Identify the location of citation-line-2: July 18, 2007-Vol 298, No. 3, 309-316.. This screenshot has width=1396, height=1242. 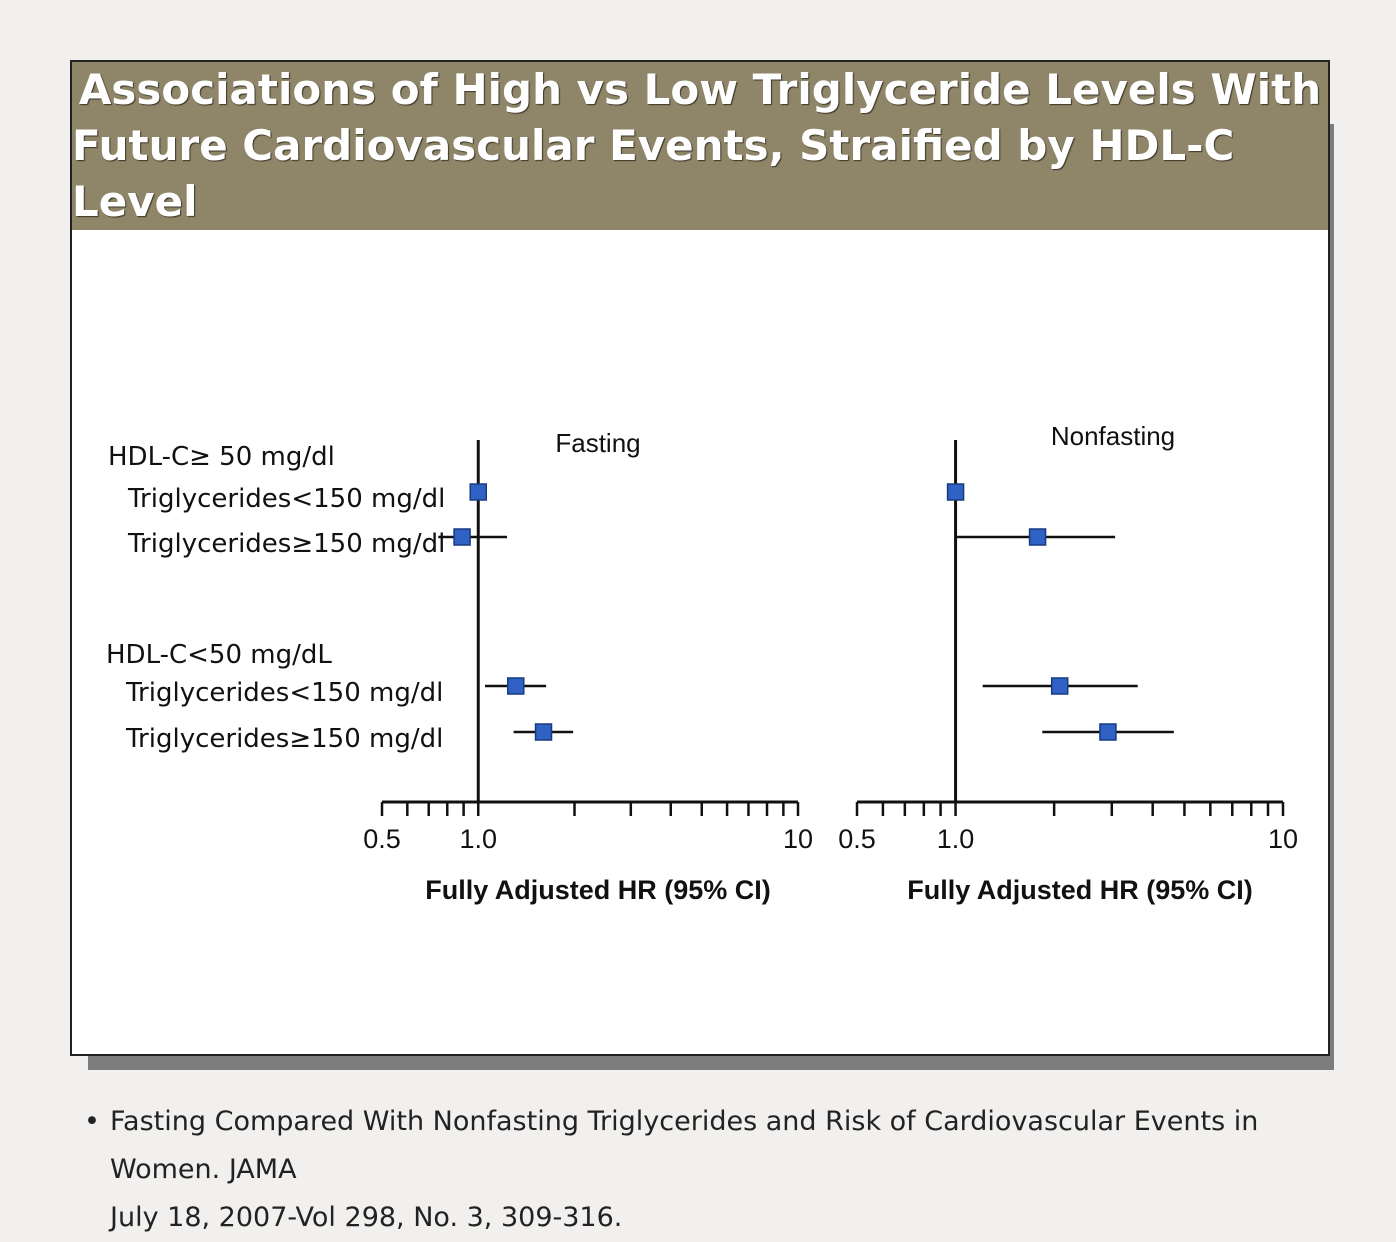
(366, 1217).